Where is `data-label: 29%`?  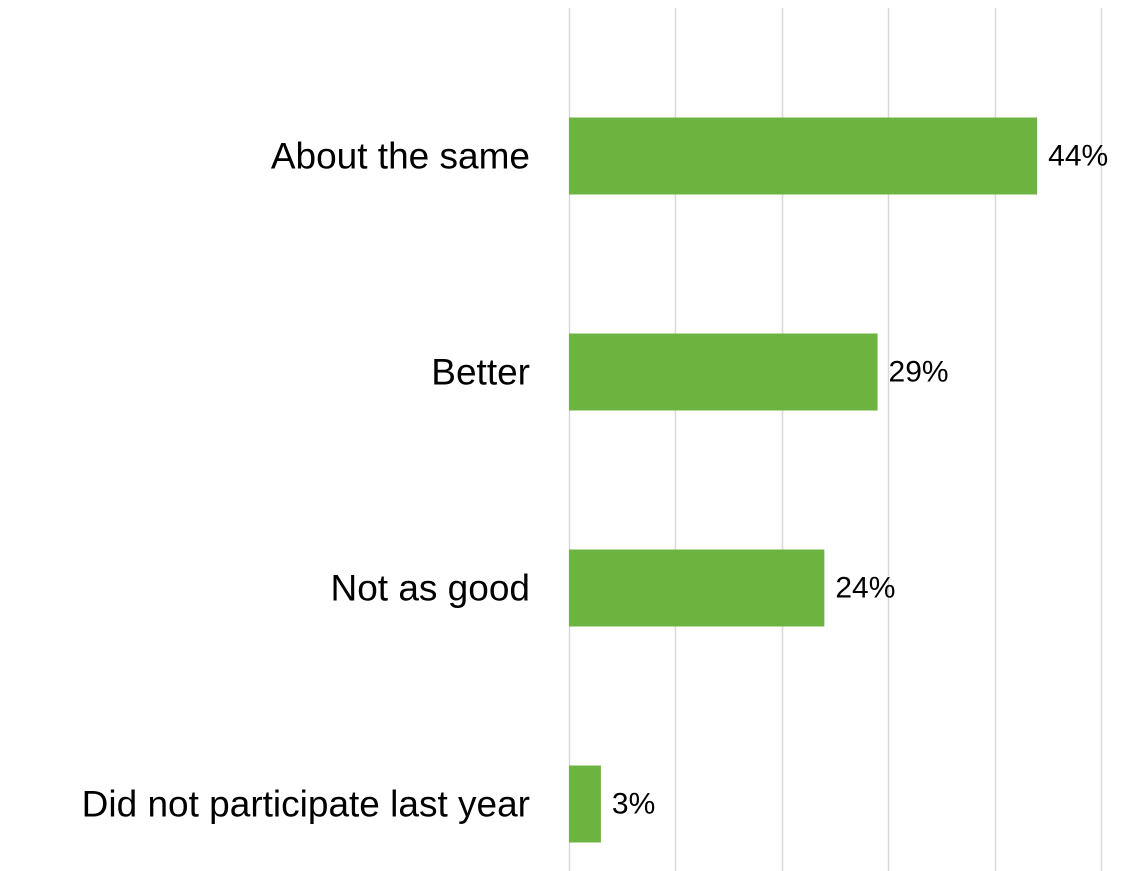
data-label: 29% is located at coordinates (919, 372).